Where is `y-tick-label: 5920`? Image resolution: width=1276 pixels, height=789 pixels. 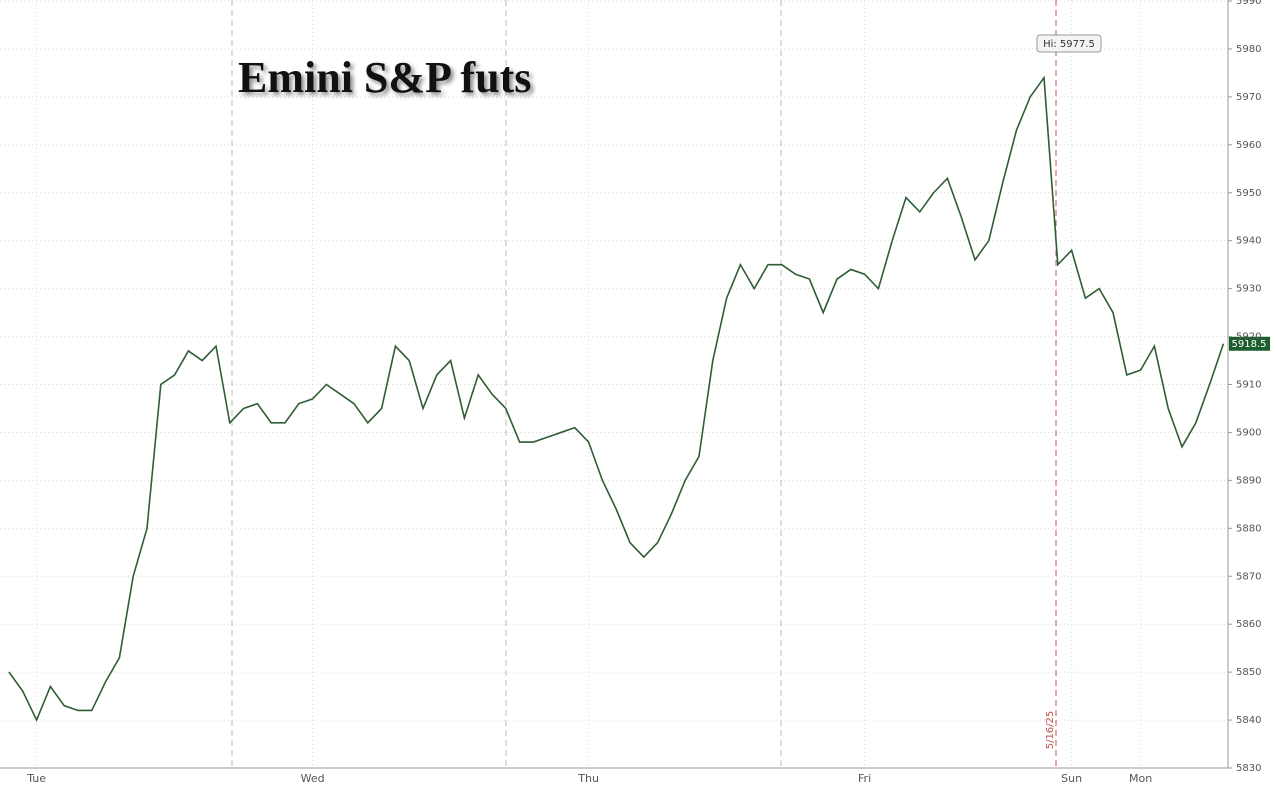
y-tick-label: 5920 is located at coordinates (1248, 337).